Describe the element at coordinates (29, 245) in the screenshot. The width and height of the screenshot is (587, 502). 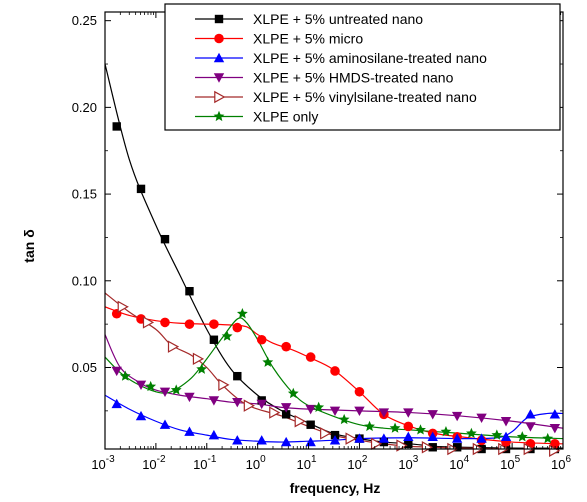
I see `y-axis-title: tan δ` at that location.